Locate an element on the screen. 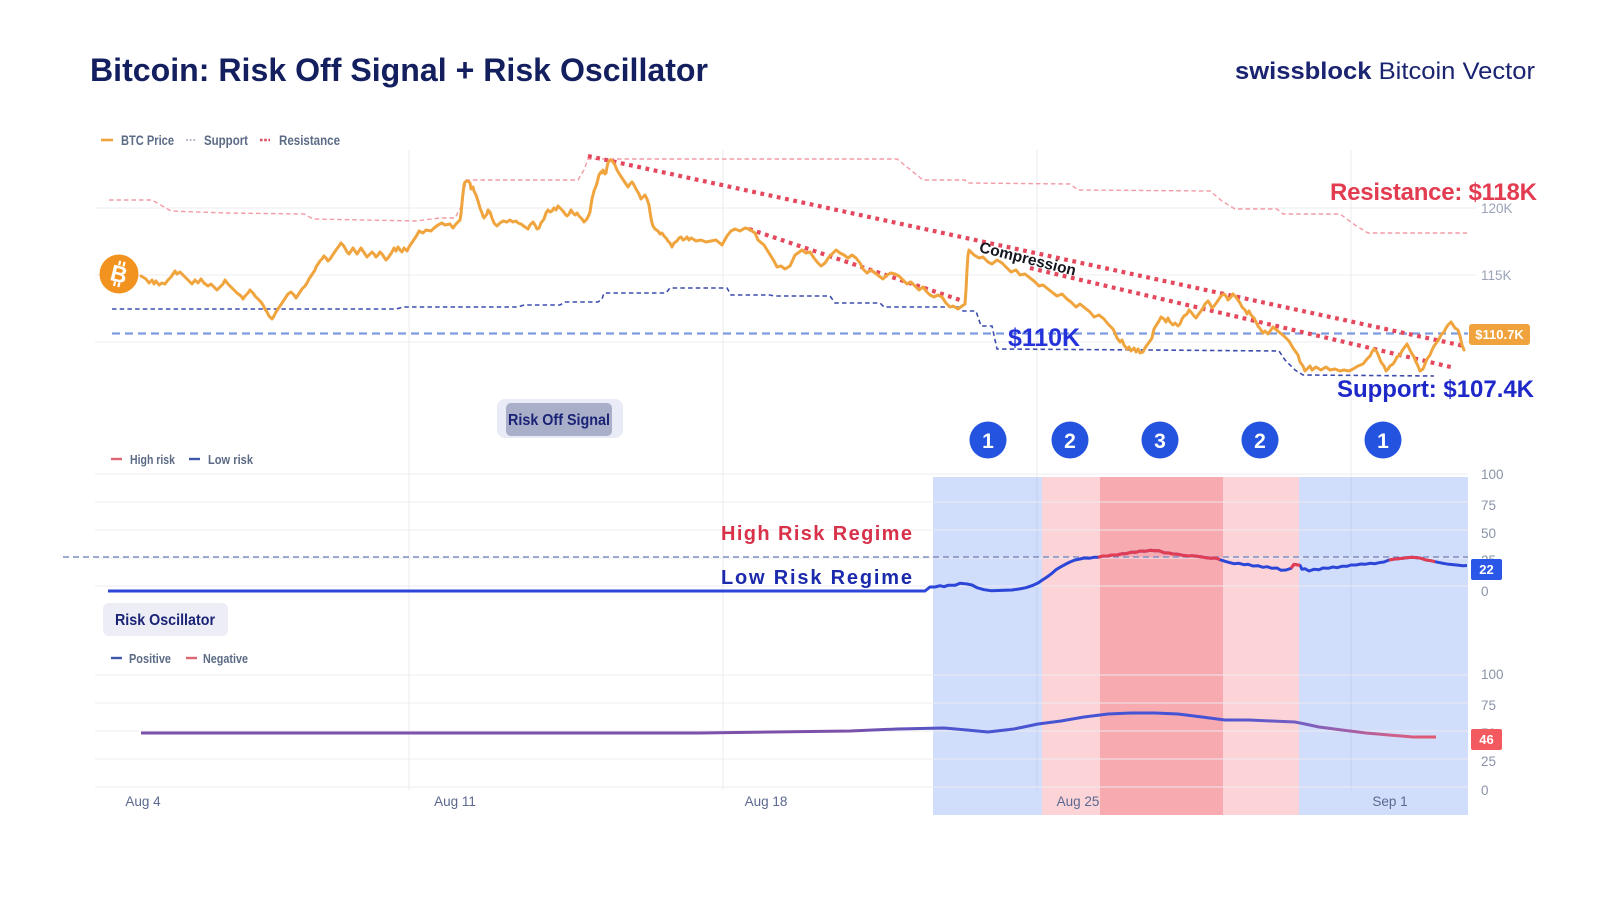 This screenshot has height=905, width=1600. svg-text: $110K is located at coordinates (1044, 338).